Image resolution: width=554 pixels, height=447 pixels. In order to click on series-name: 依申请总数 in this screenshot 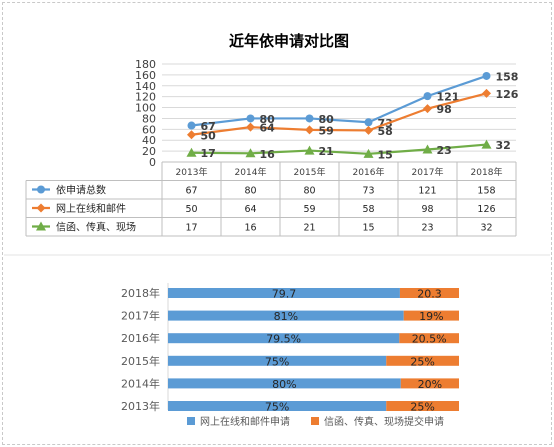, I will do `click(81, 190)`.